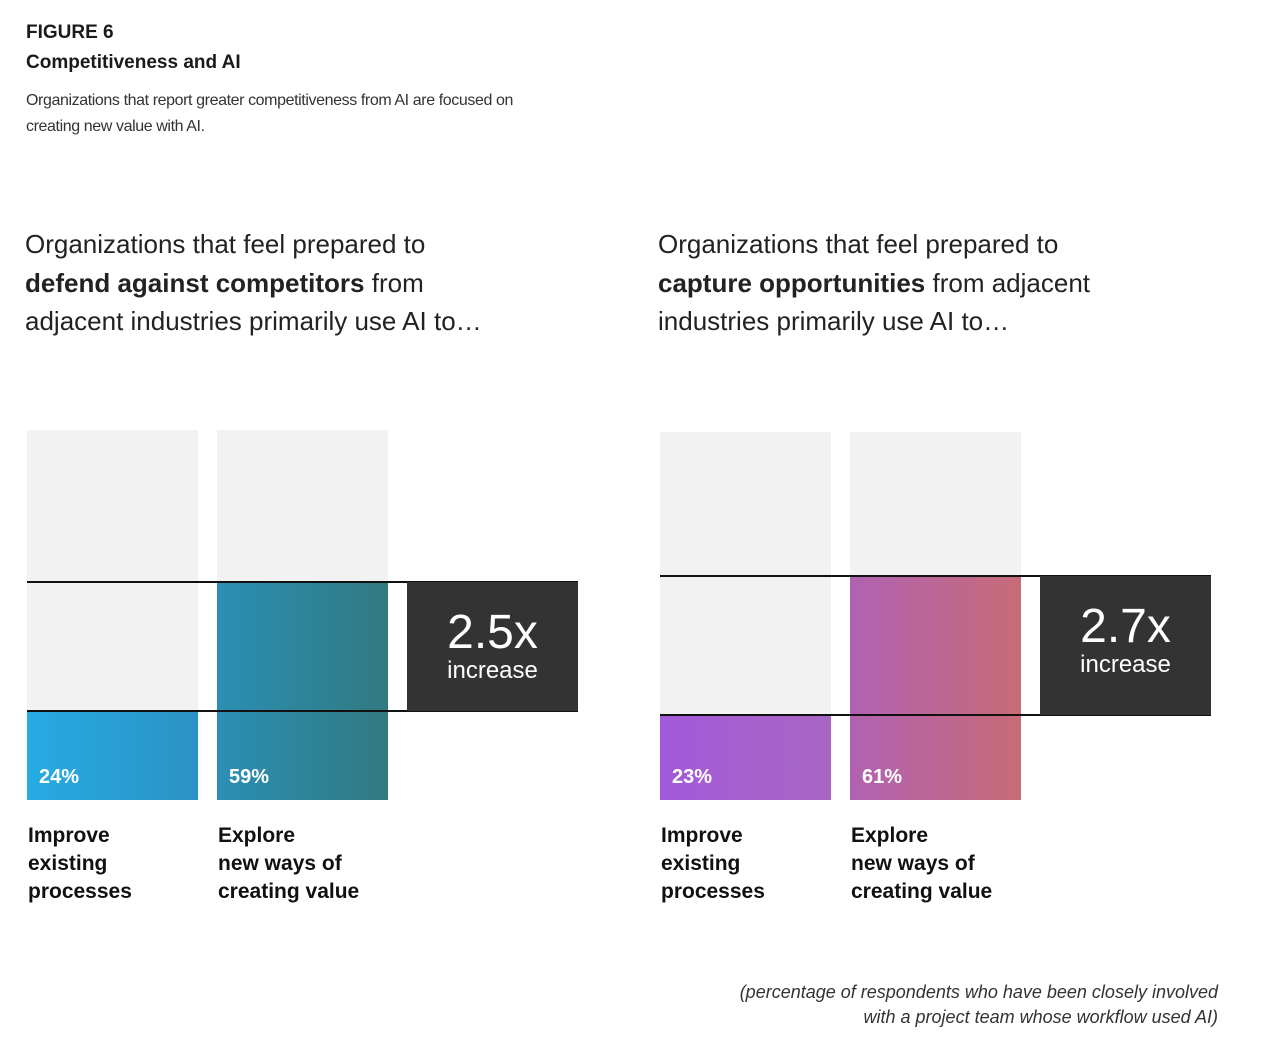 This screenshot has height=1043, width=1264. I want to click on annotation-box: 2.5x increase, so click(492, 646).